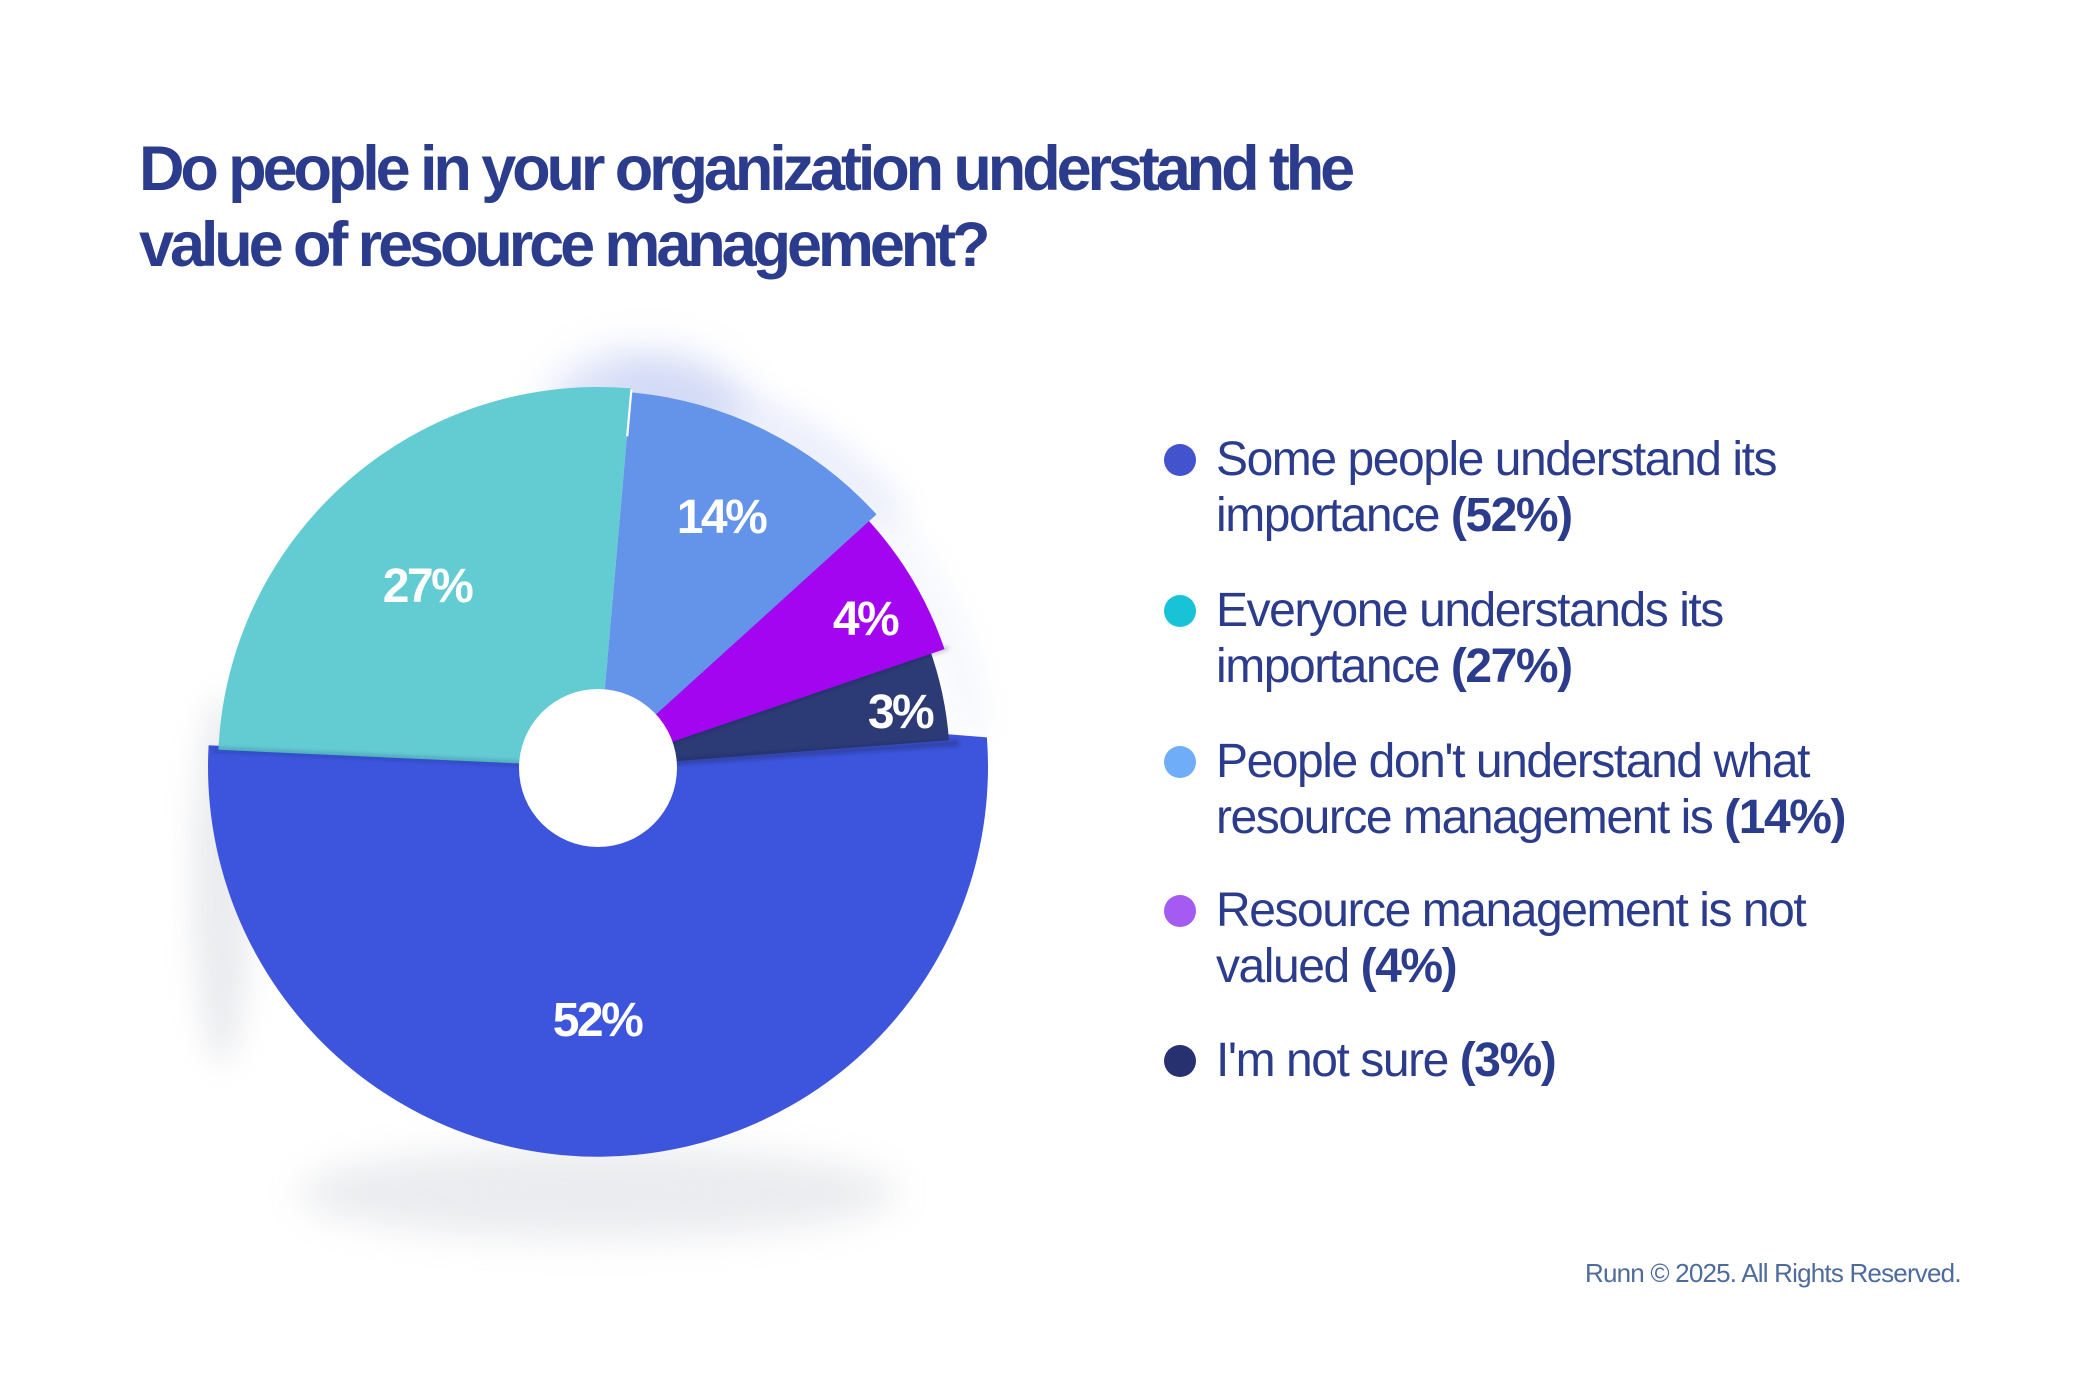 Image resolution: width=2100 pixels, height=1400 pixels. I want to click on svg-text: 52%, so click(598, 1020).